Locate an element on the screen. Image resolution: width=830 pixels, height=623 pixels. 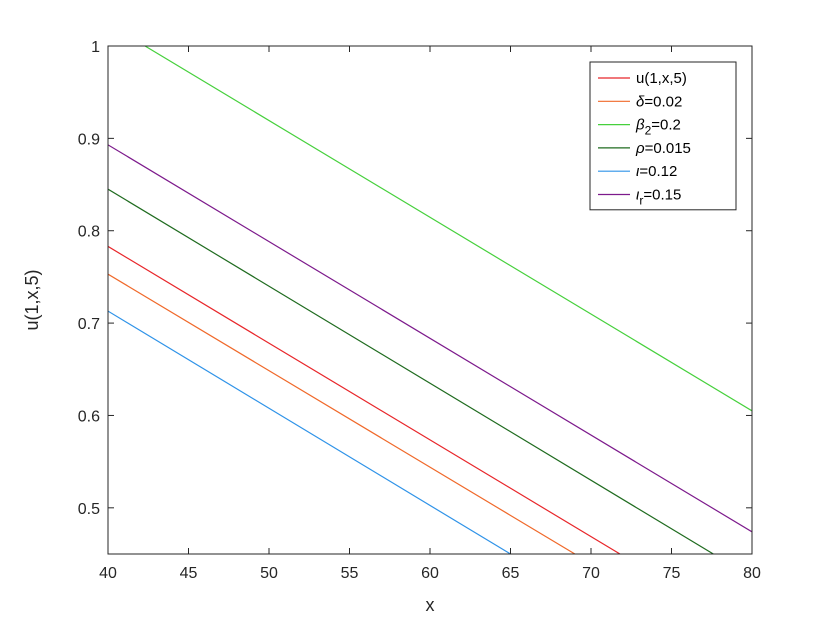
legend-label-3: β2=0.2 is located at coordinates (658, 127).